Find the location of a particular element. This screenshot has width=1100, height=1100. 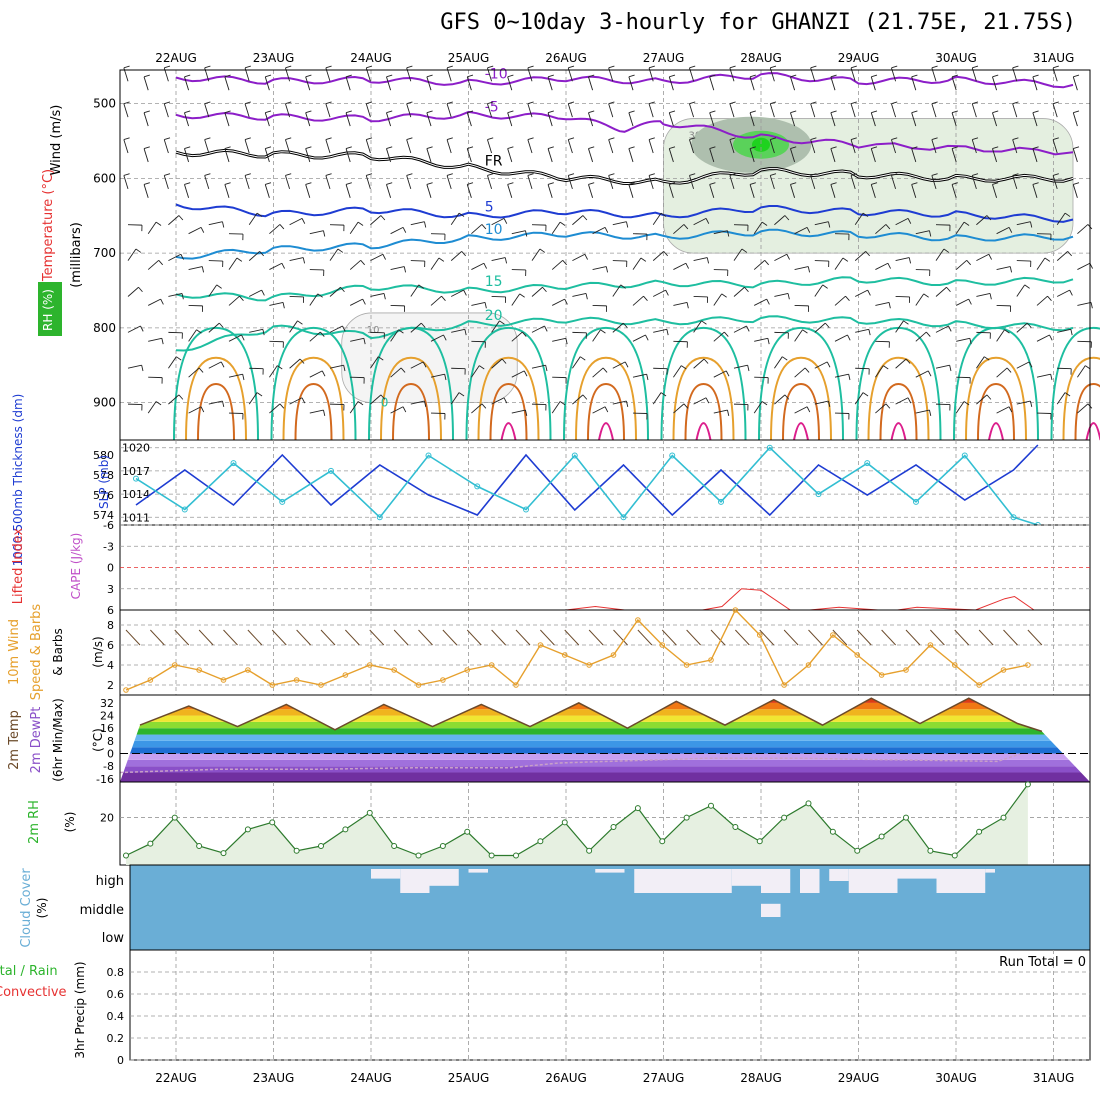

isotherm-line is located at coordinates (624, 133).